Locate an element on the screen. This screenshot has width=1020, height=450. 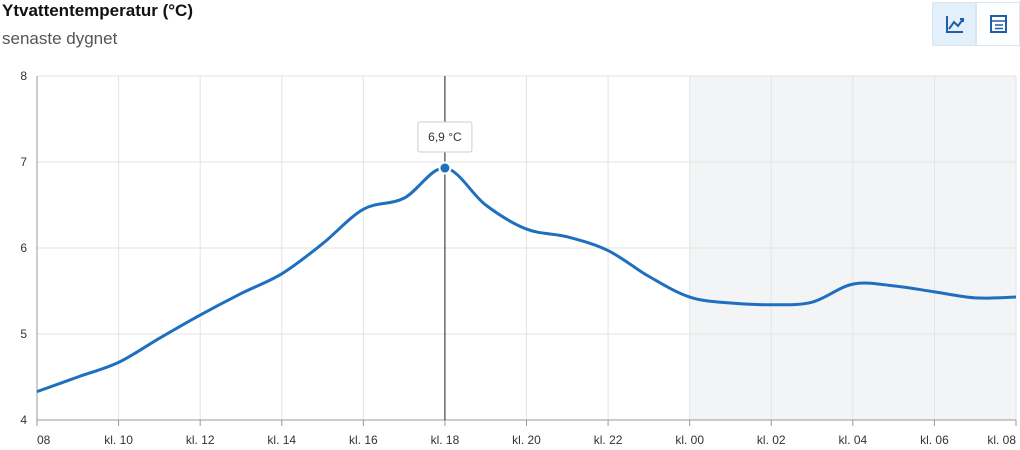
x-tick-label: kl. 06 is located at coordinates (934, 440).